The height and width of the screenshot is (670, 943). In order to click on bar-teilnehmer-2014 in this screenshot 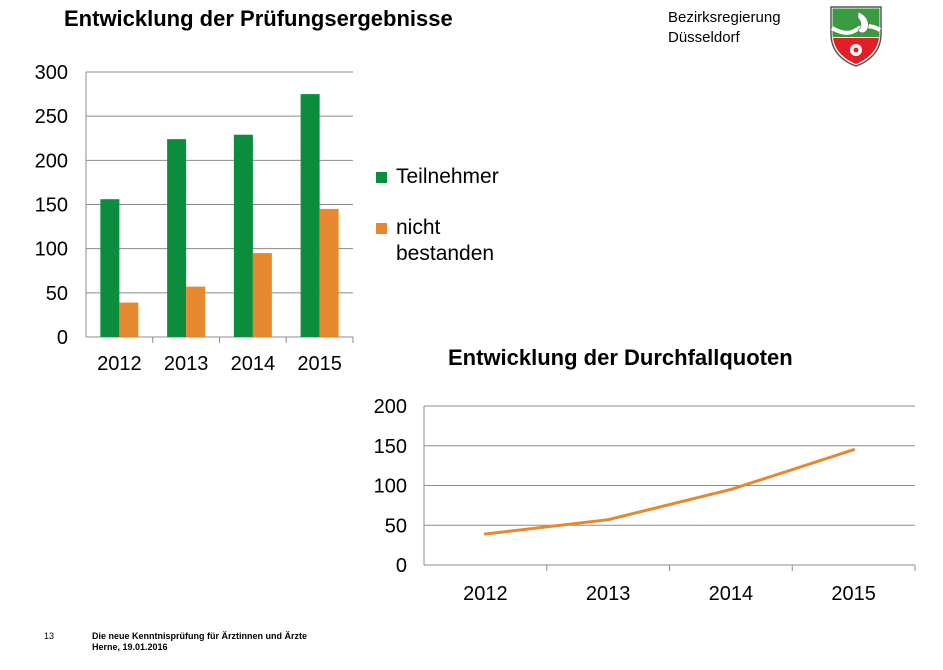, I will do `click(243, 235)`.